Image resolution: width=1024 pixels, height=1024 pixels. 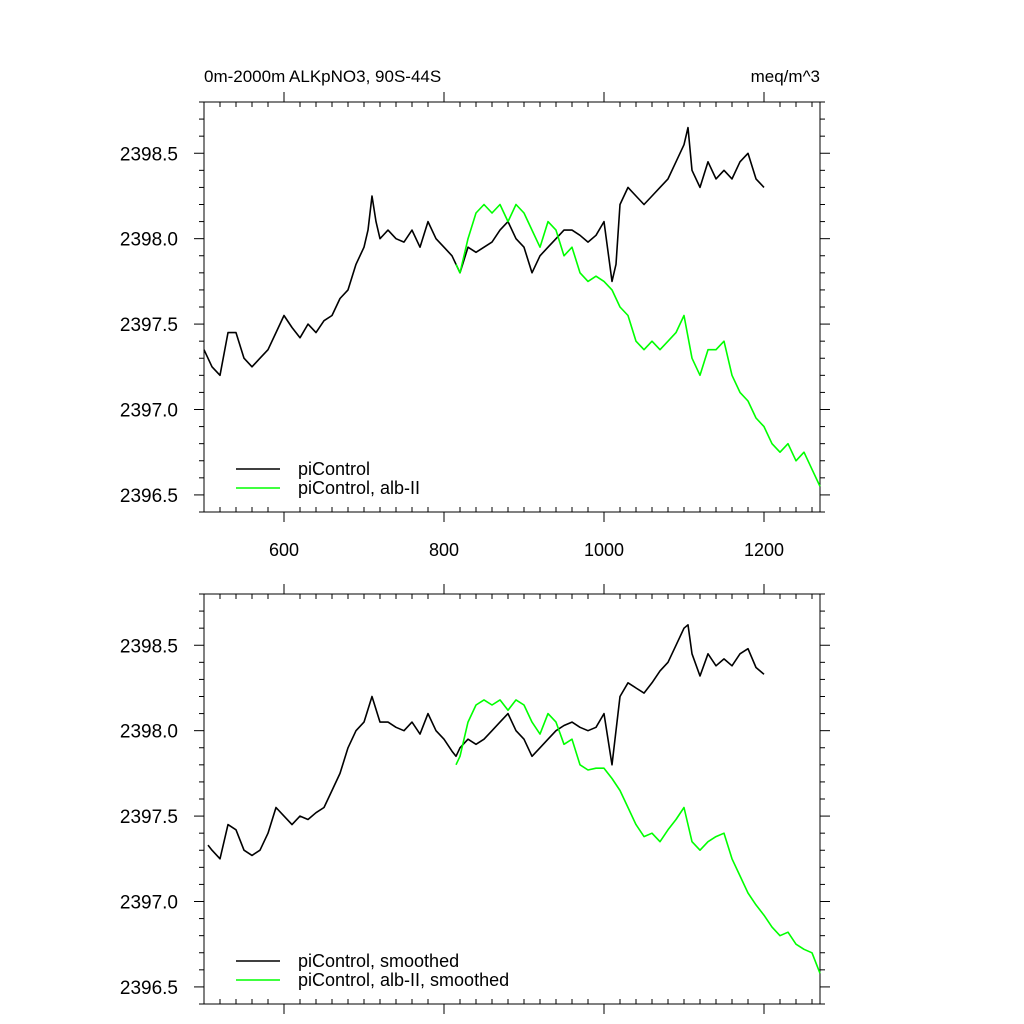 I want to click on legend-label: piControl, so click(x=334, y=469).